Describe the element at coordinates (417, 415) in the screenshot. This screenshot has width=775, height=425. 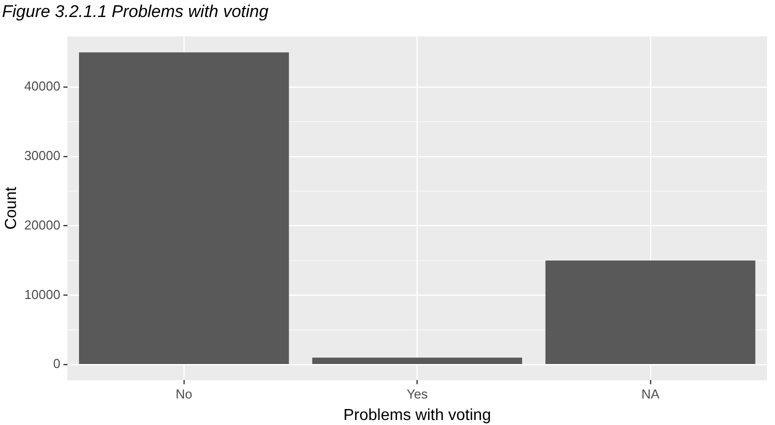
I see `x-axis-title: Problems with voting` at that location.